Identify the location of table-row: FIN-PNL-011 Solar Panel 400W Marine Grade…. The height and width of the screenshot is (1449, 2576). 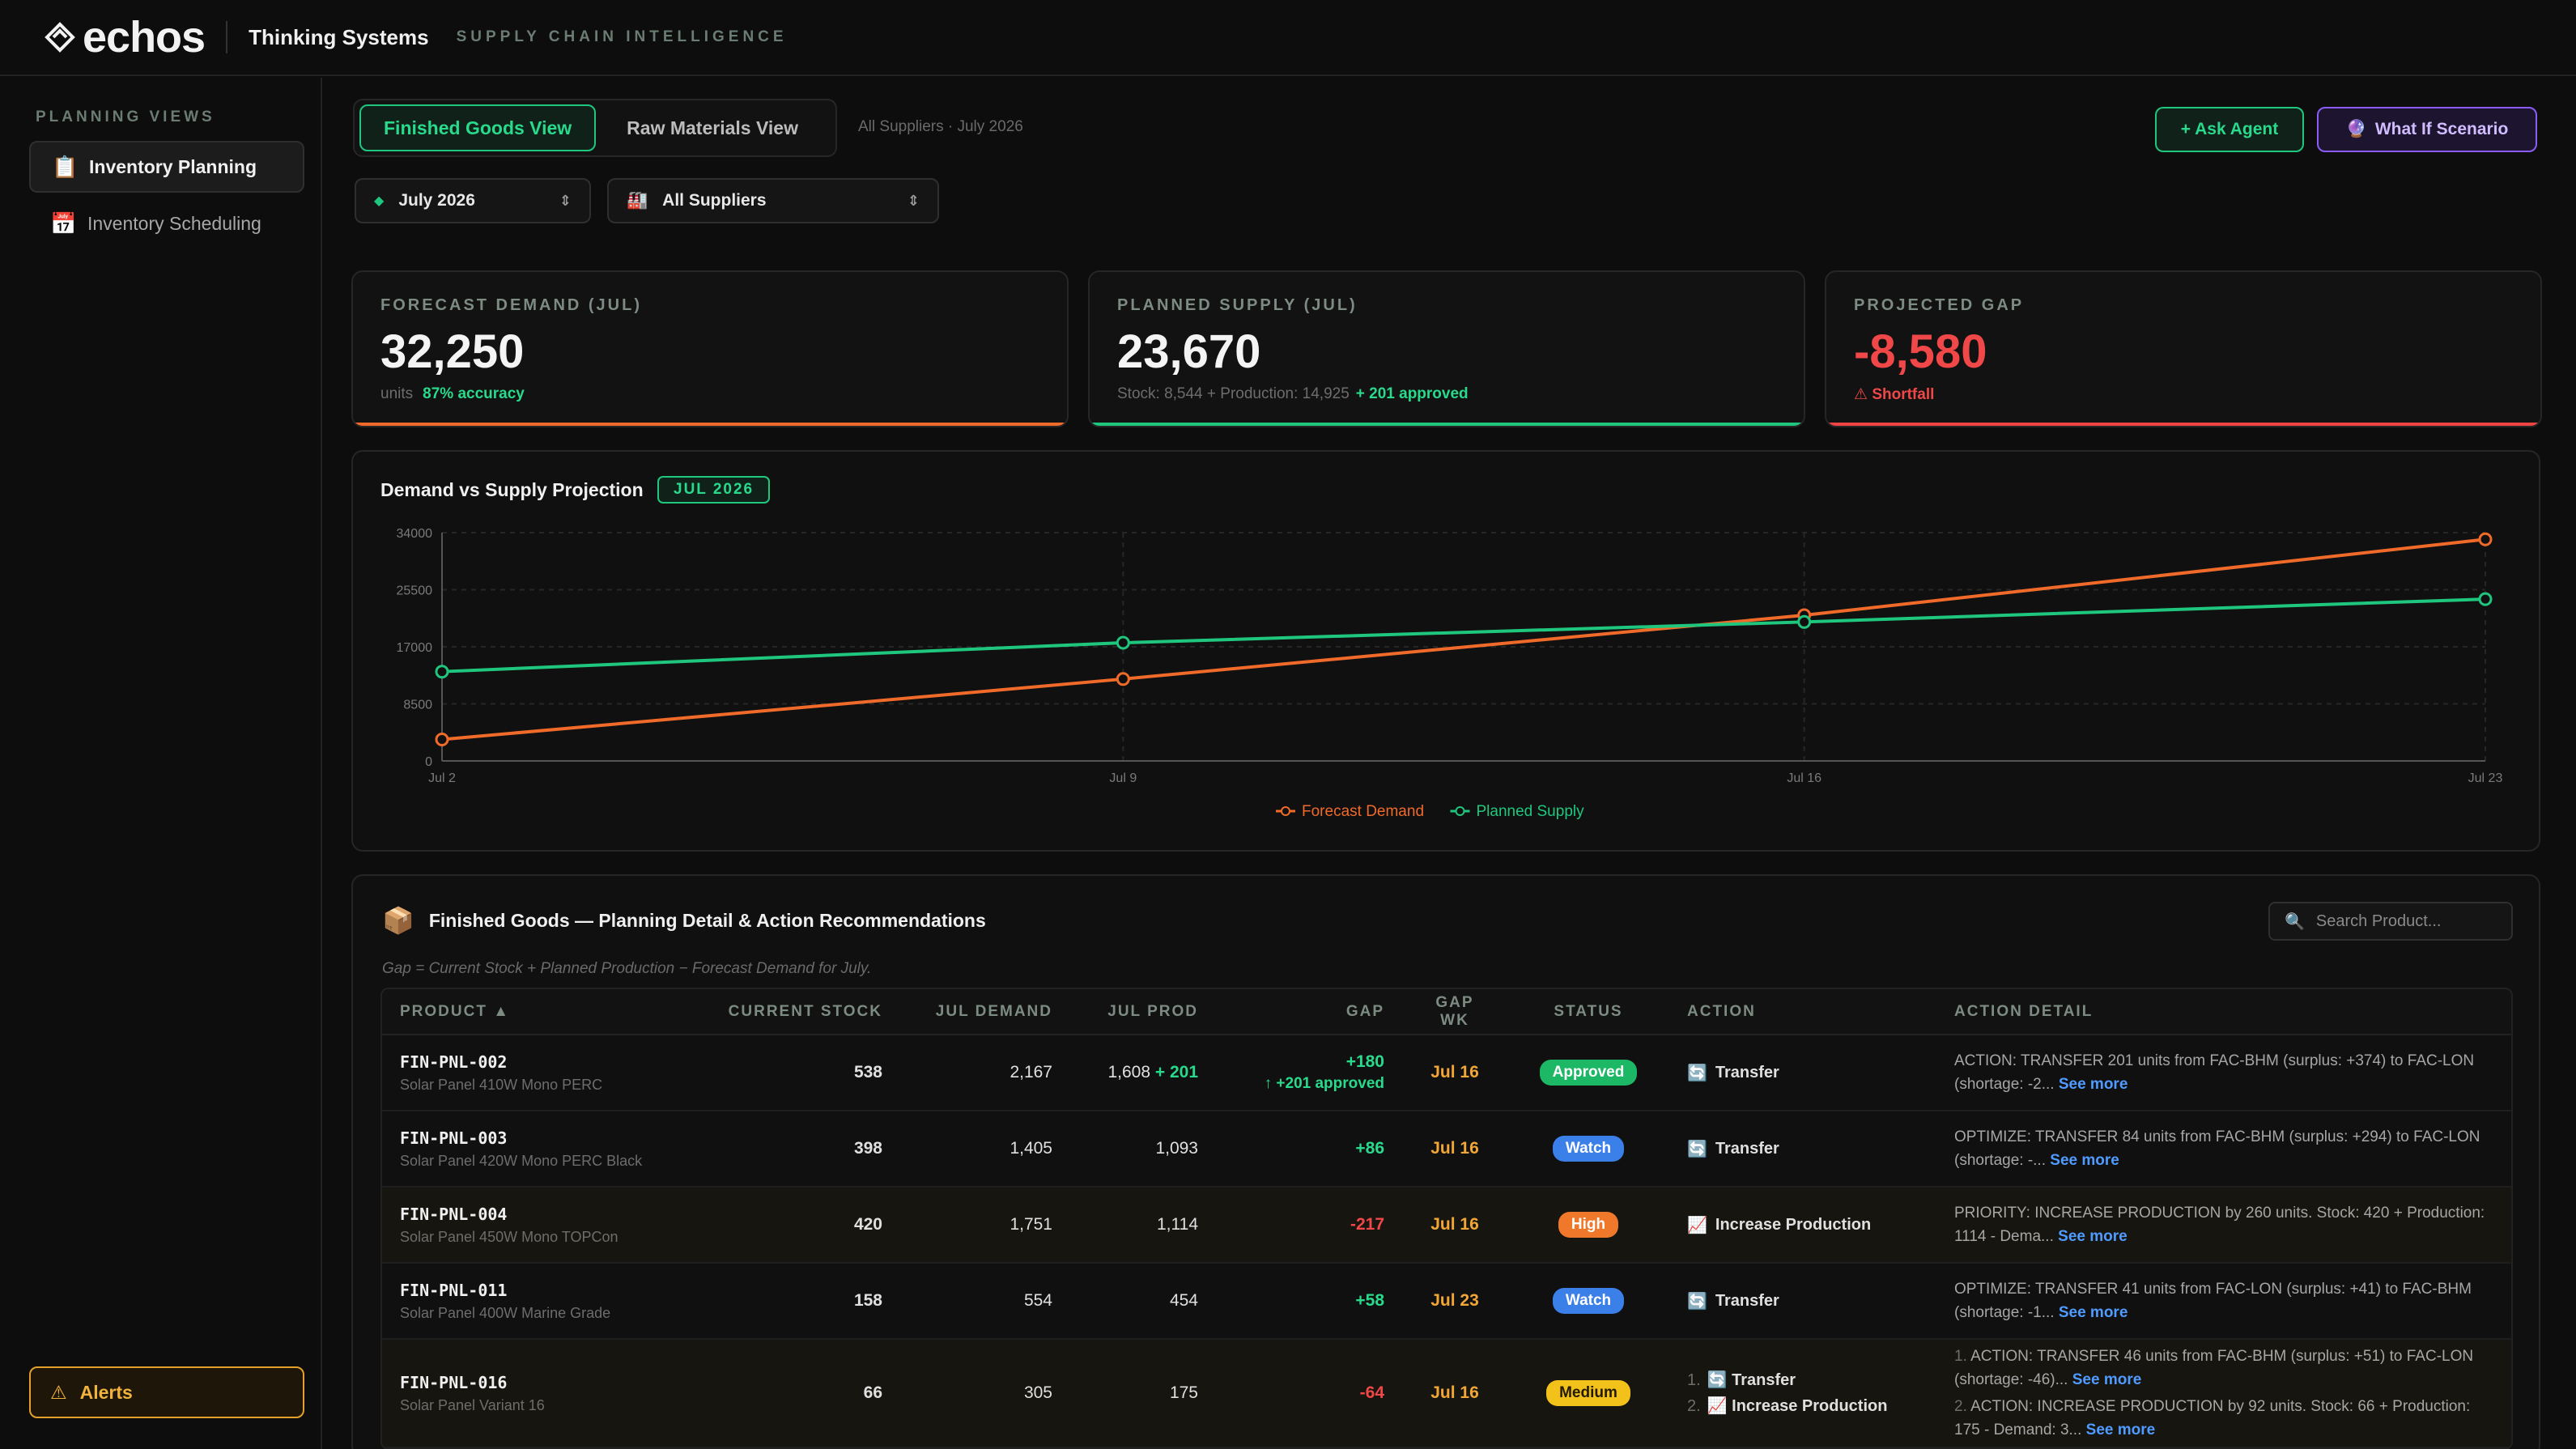
(1446, 1301).